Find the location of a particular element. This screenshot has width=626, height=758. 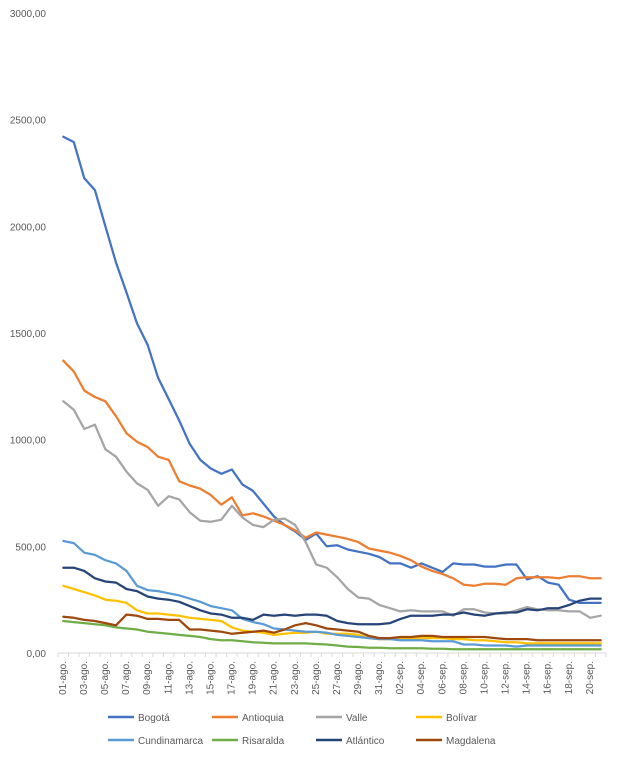

legend-label: Bogotá is located at coordinates (154, 718).